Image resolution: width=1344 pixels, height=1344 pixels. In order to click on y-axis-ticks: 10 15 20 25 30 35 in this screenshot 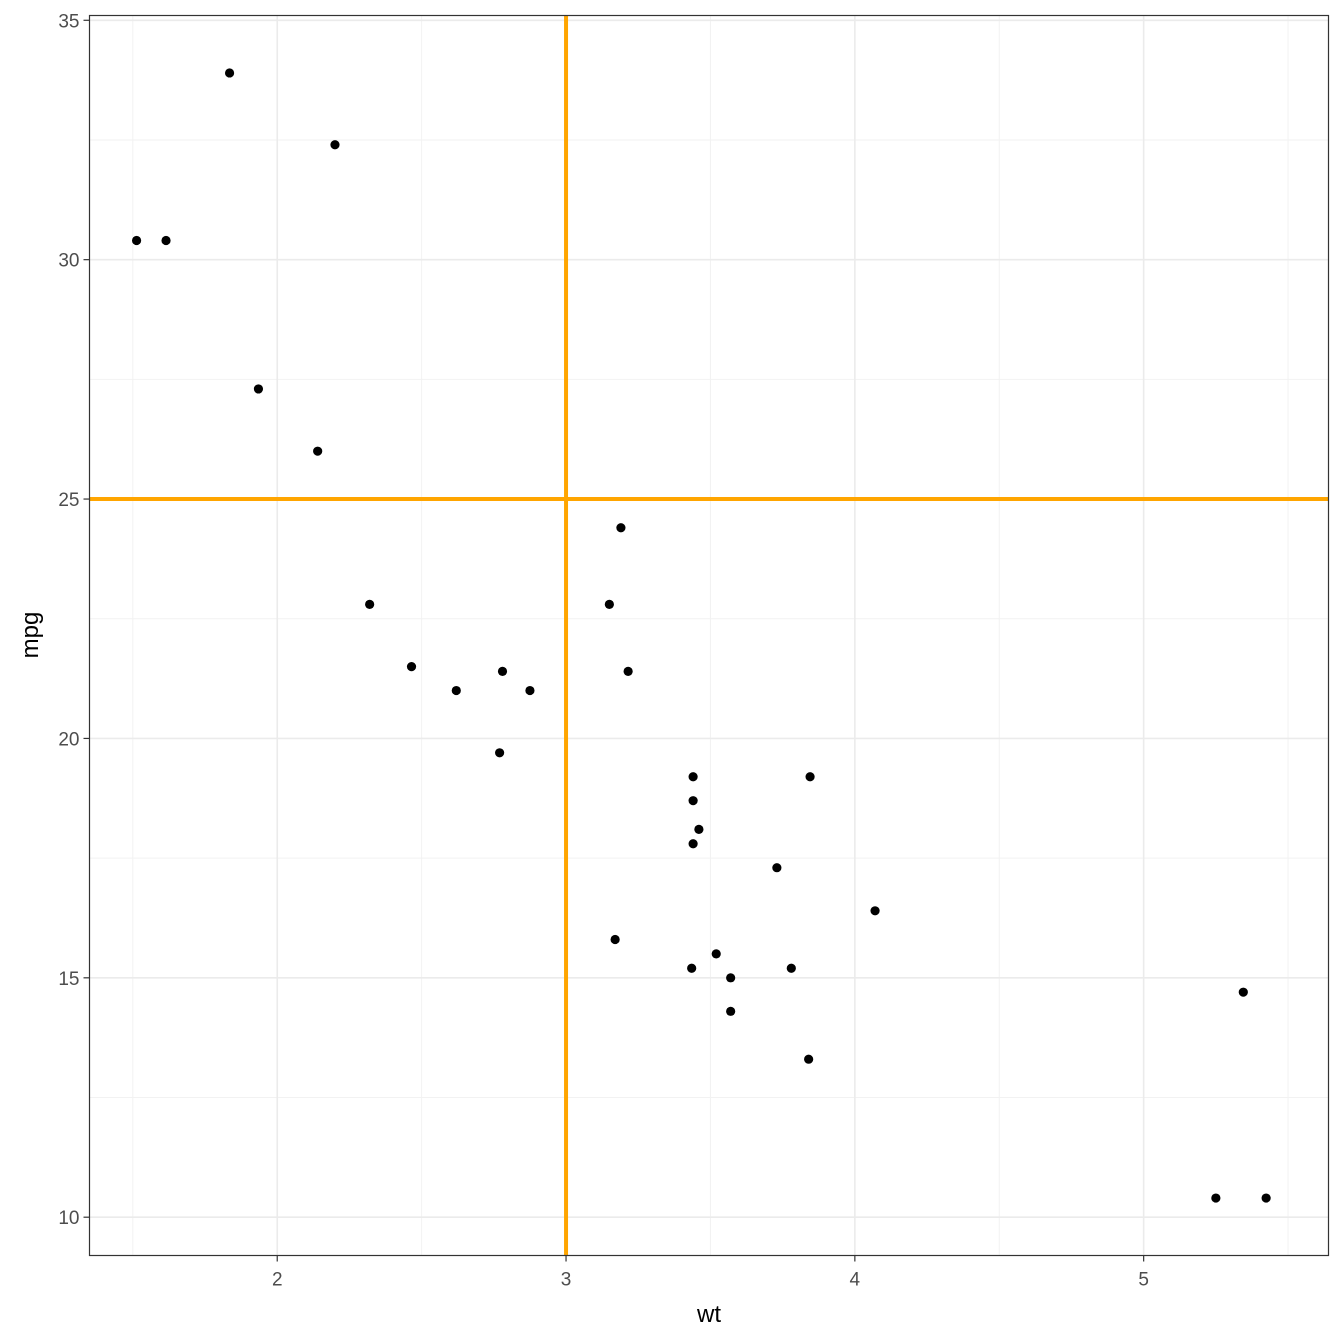, I will do `click(74, 620)`.